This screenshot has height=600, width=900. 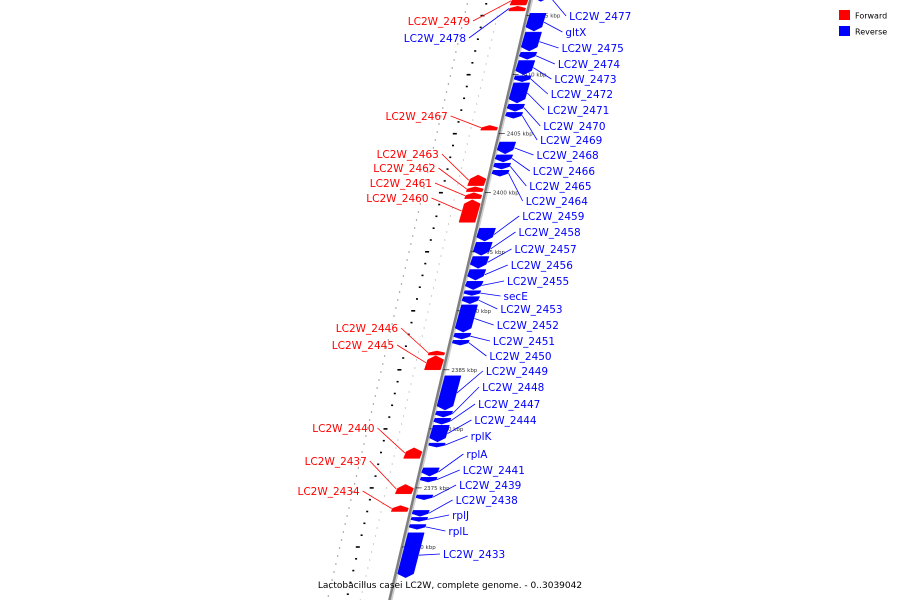 What do you see at coordinates (408, 155) in the screenshot?
I see `gene-label: LC2W_2463` at bounding box center [408, 155].